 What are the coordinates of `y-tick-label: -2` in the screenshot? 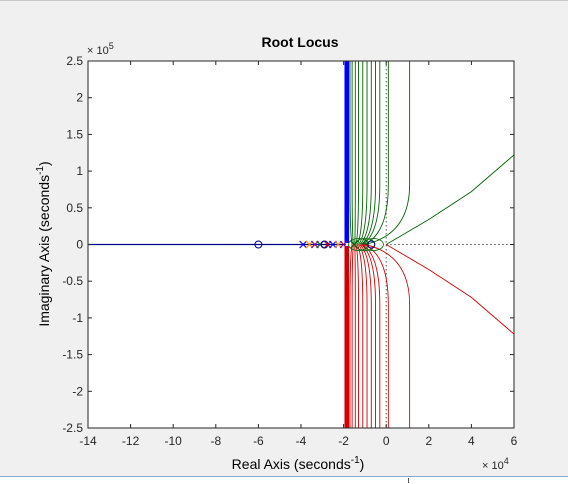 It's located at (77, 391).